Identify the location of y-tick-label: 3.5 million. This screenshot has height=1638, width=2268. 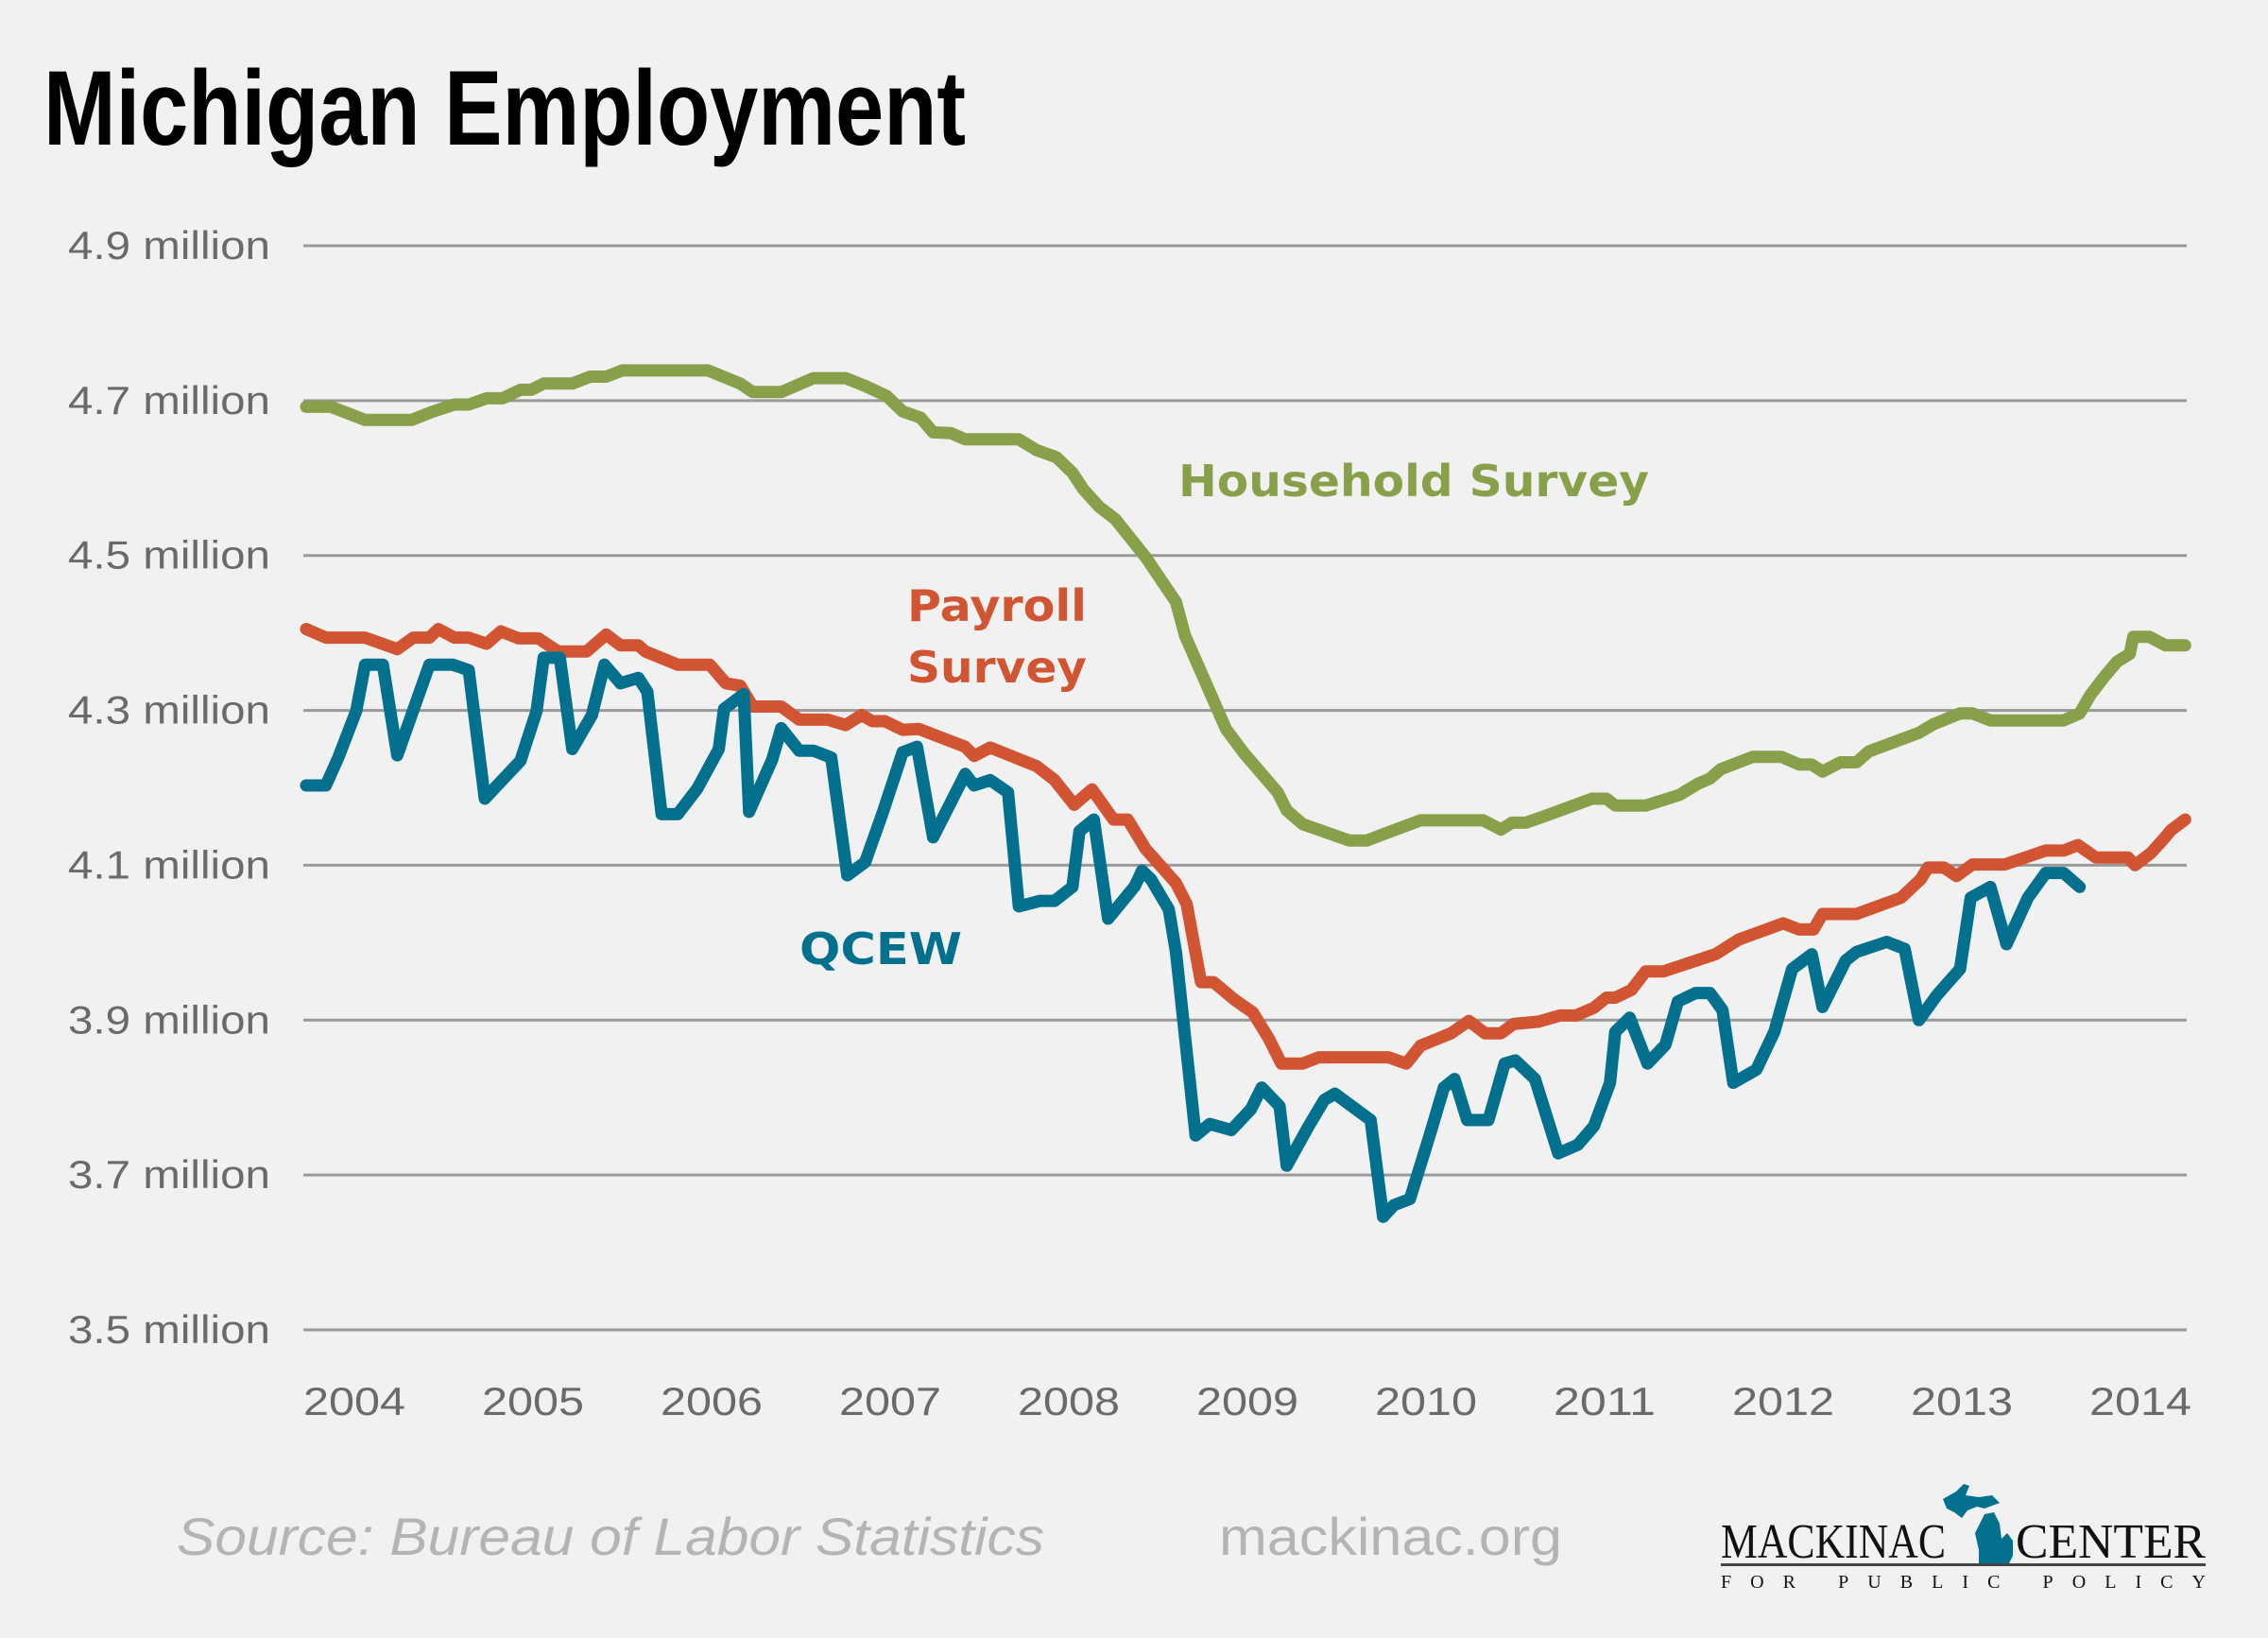
(169, 1329).